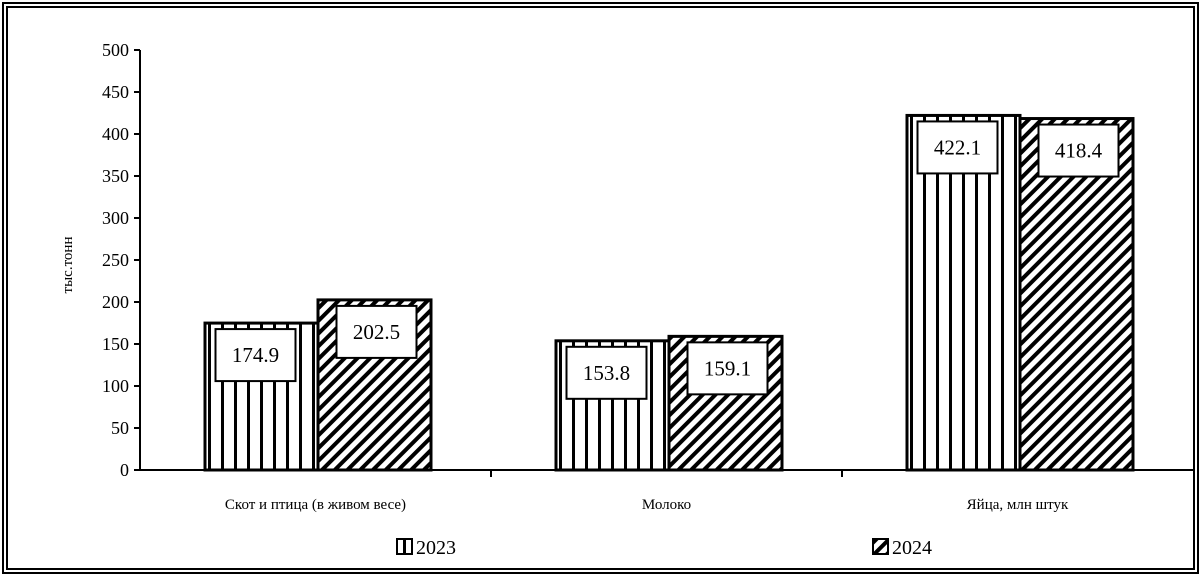 Image resolution: width=1201 pixels, height=576 pixels. I want to click on legend-swatch-2023, so click(404, 546).